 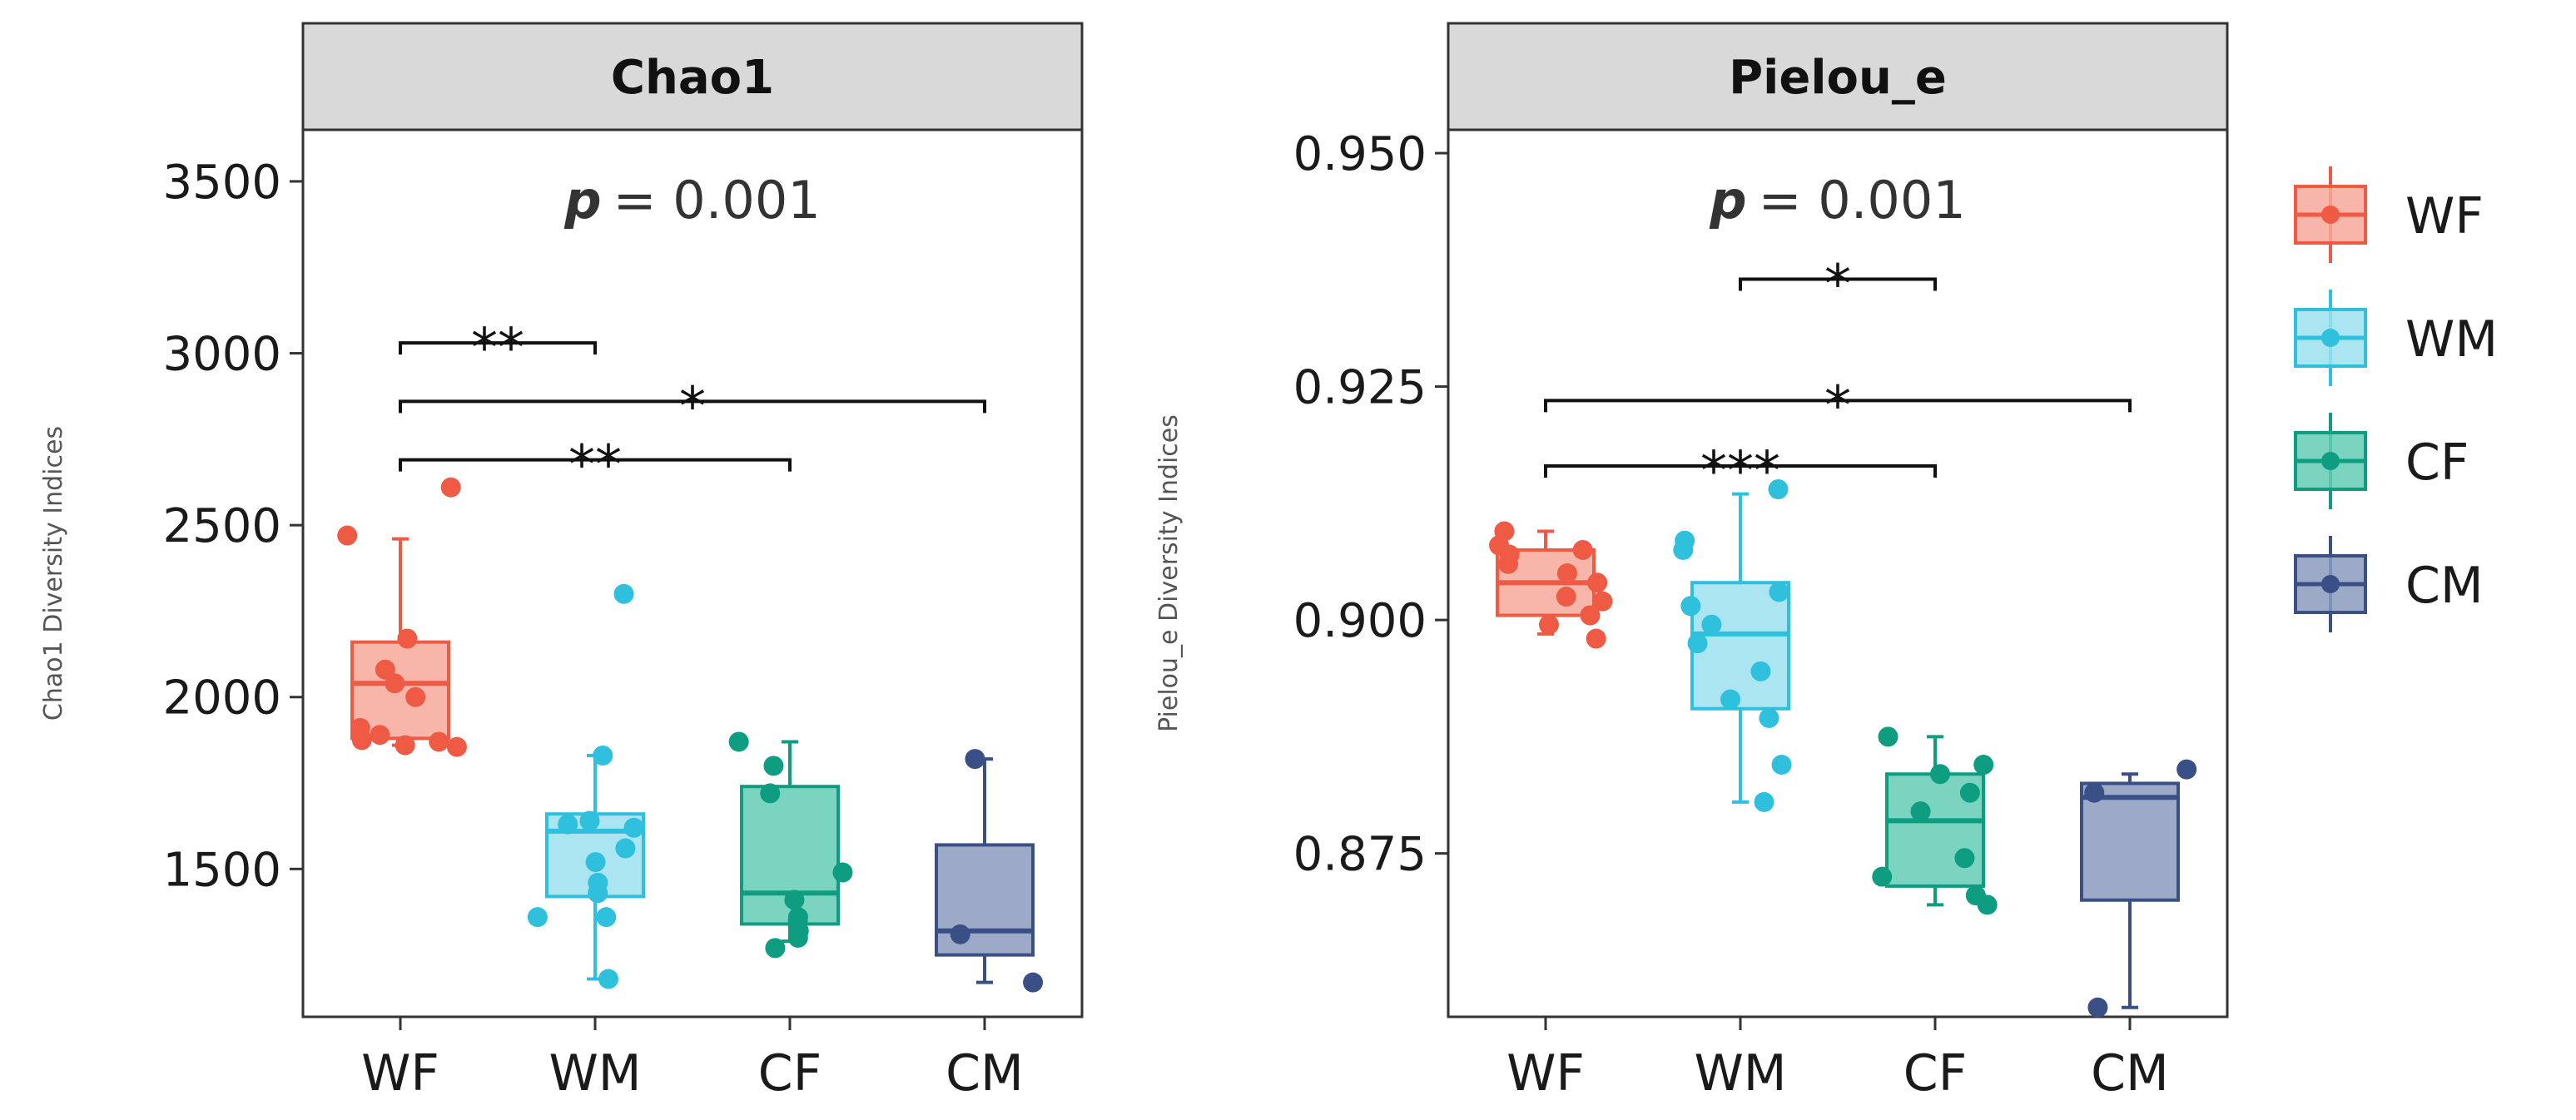 I want to click on chao1-comparison-wf-cf: **, so click(x=595, y=466).